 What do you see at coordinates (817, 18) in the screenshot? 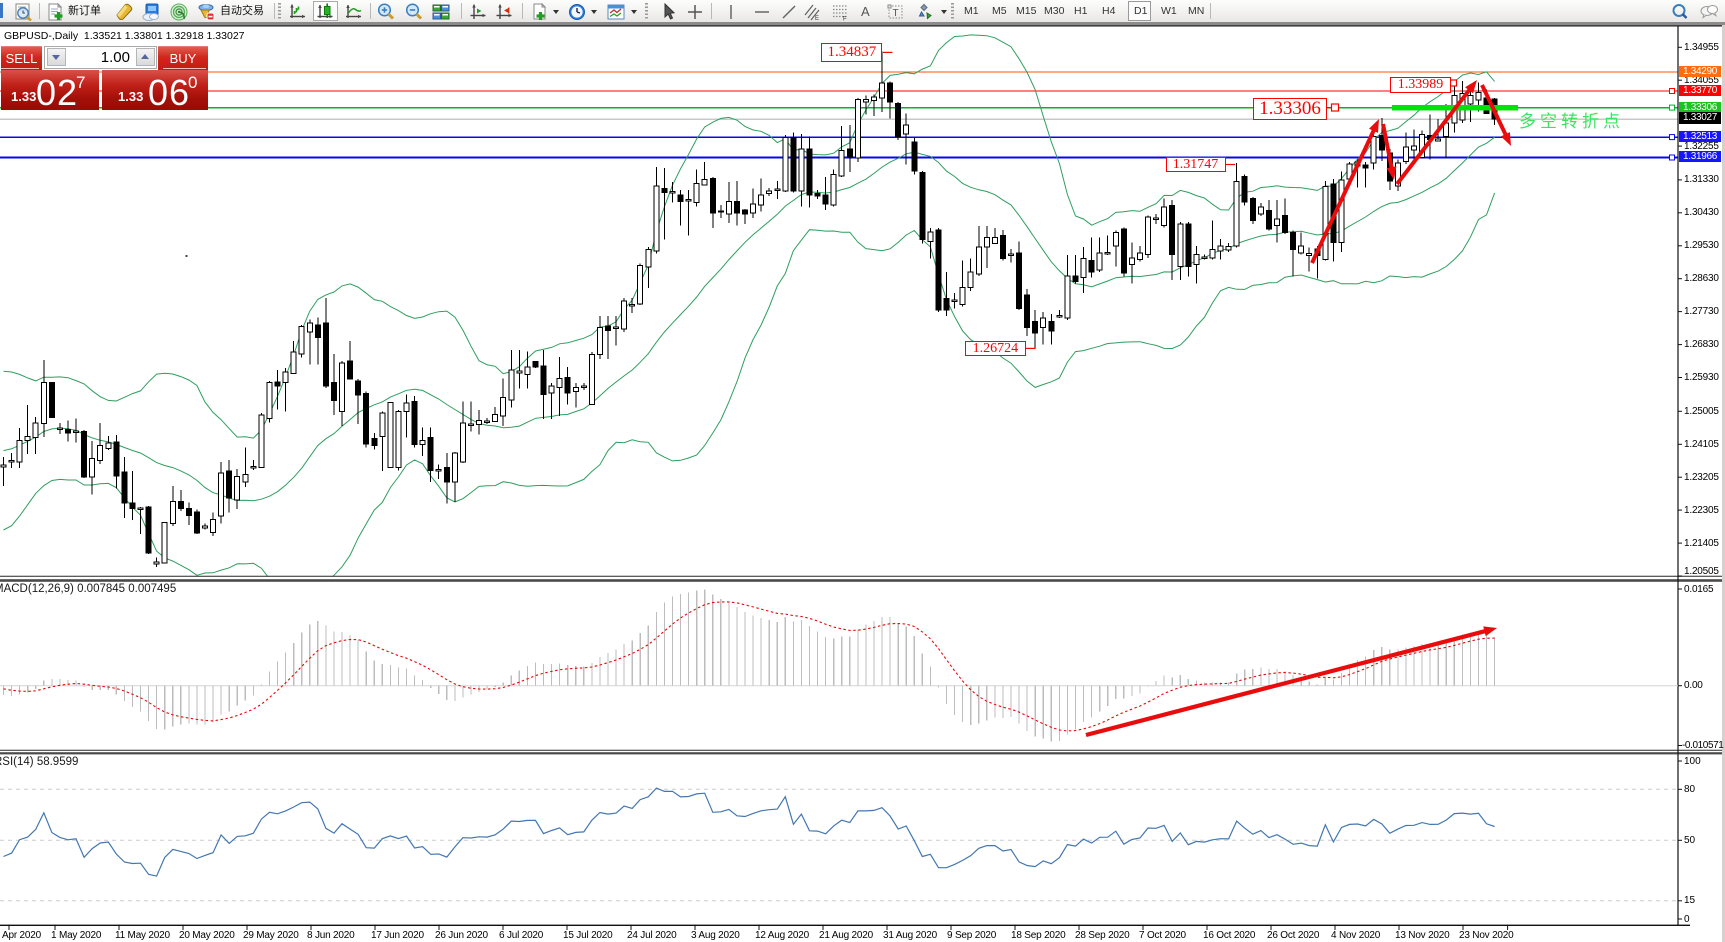
I see `svg-text: E` at bounding box center [817, 18].